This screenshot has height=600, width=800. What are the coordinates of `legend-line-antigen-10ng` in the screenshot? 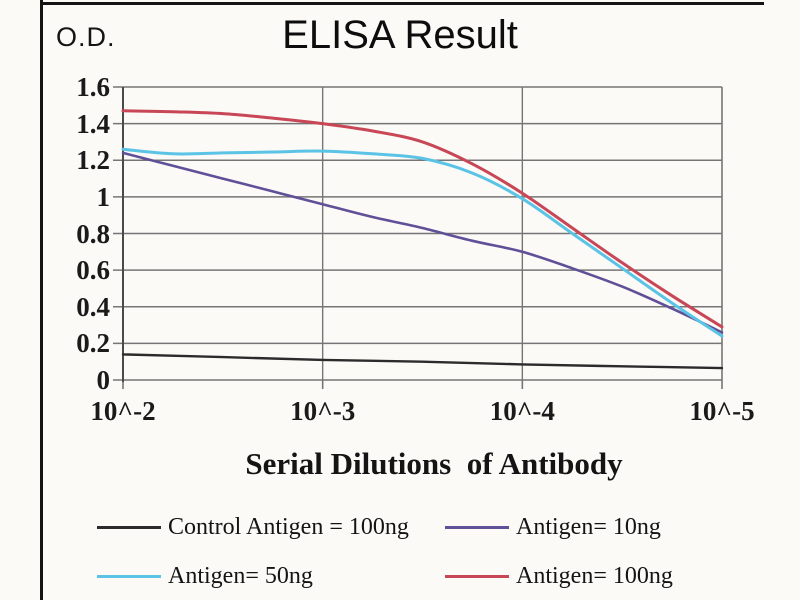 It's located at (477, 527).